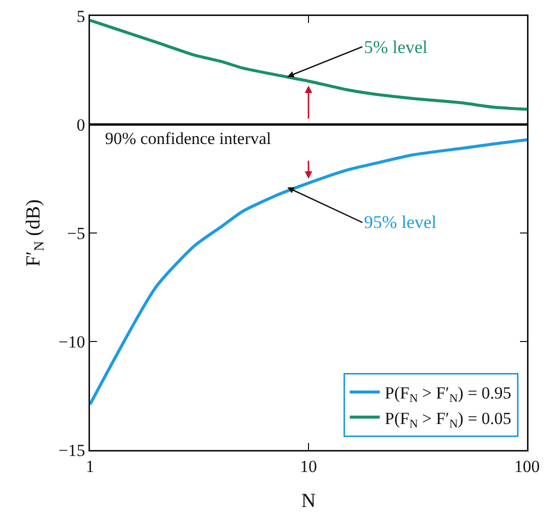 The height and width of the screenshot is (512, 545). What do you see at coordinates (448, 419) in the screenshot?
I see `legend-label: P(F$_{N}$ > F′$_{N}$) = 0.05` at bounding box center [448, 419].